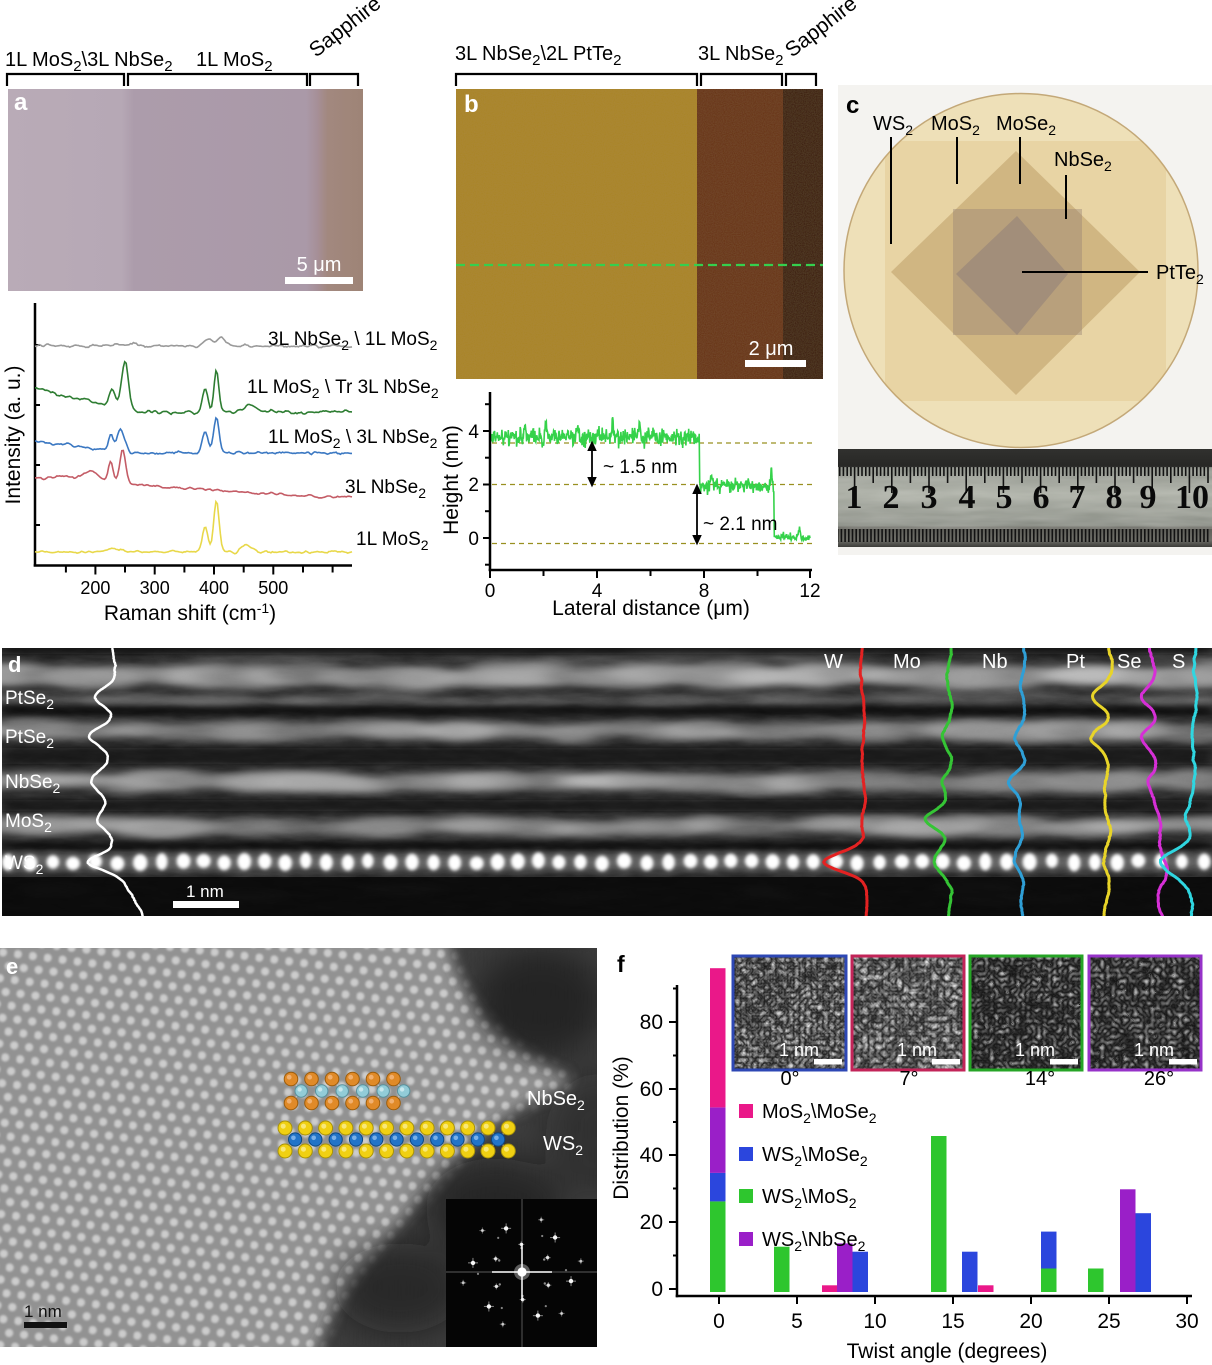  Describe the element at coordinates (852, 105) in the screenshot. I see `svg-text: c` at that location.